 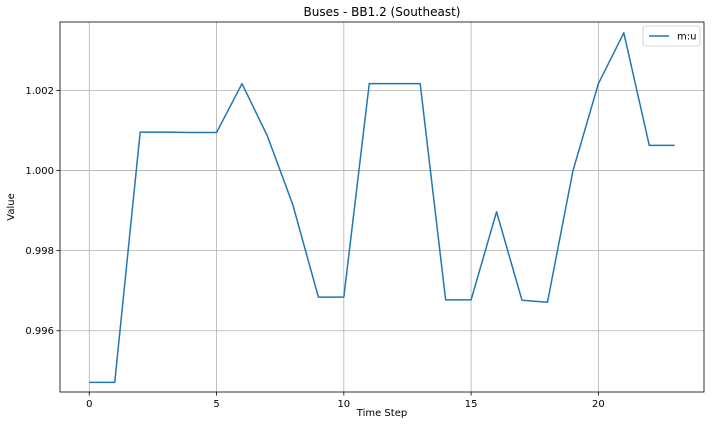 What do you see at coordinates (343, 404) in the screenshot?
I see `x-tick-label: 10` at bounding box center [343, 404].